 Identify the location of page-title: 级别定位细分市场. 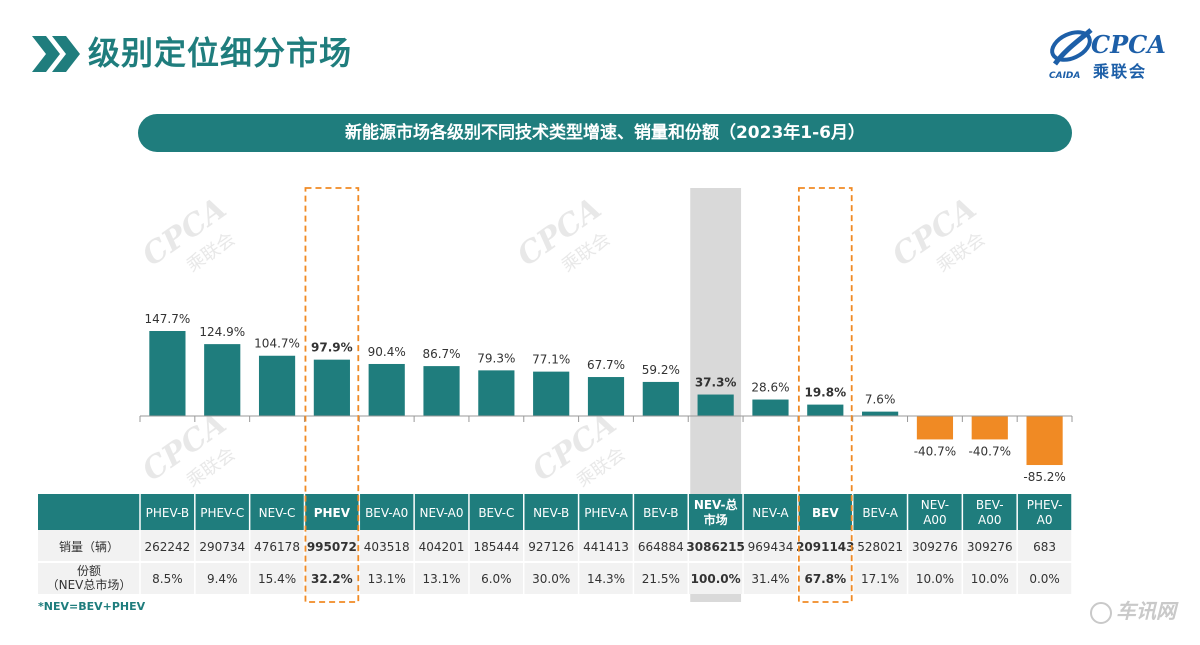
(220, 53).